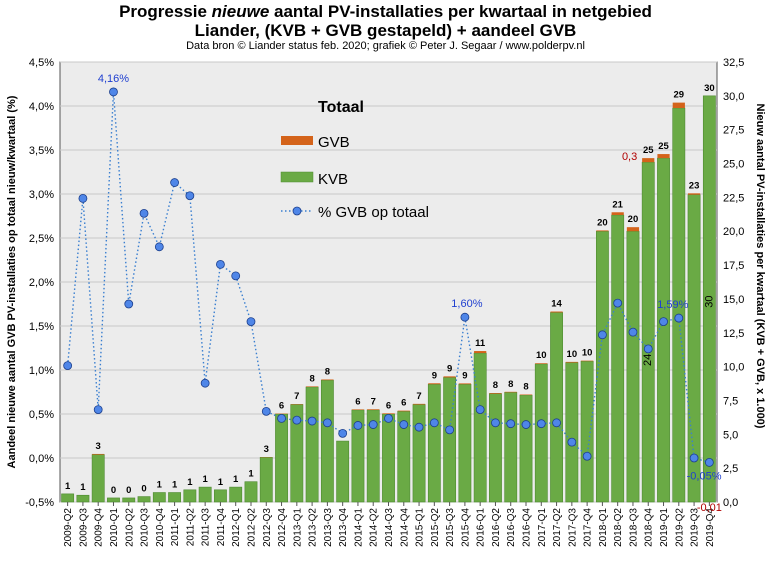 The width and height of the screenshot is (771, 566). Describe the element at coordinates (297, 140) in the screenshot. I see `legend-swatch-gvb` at that location.